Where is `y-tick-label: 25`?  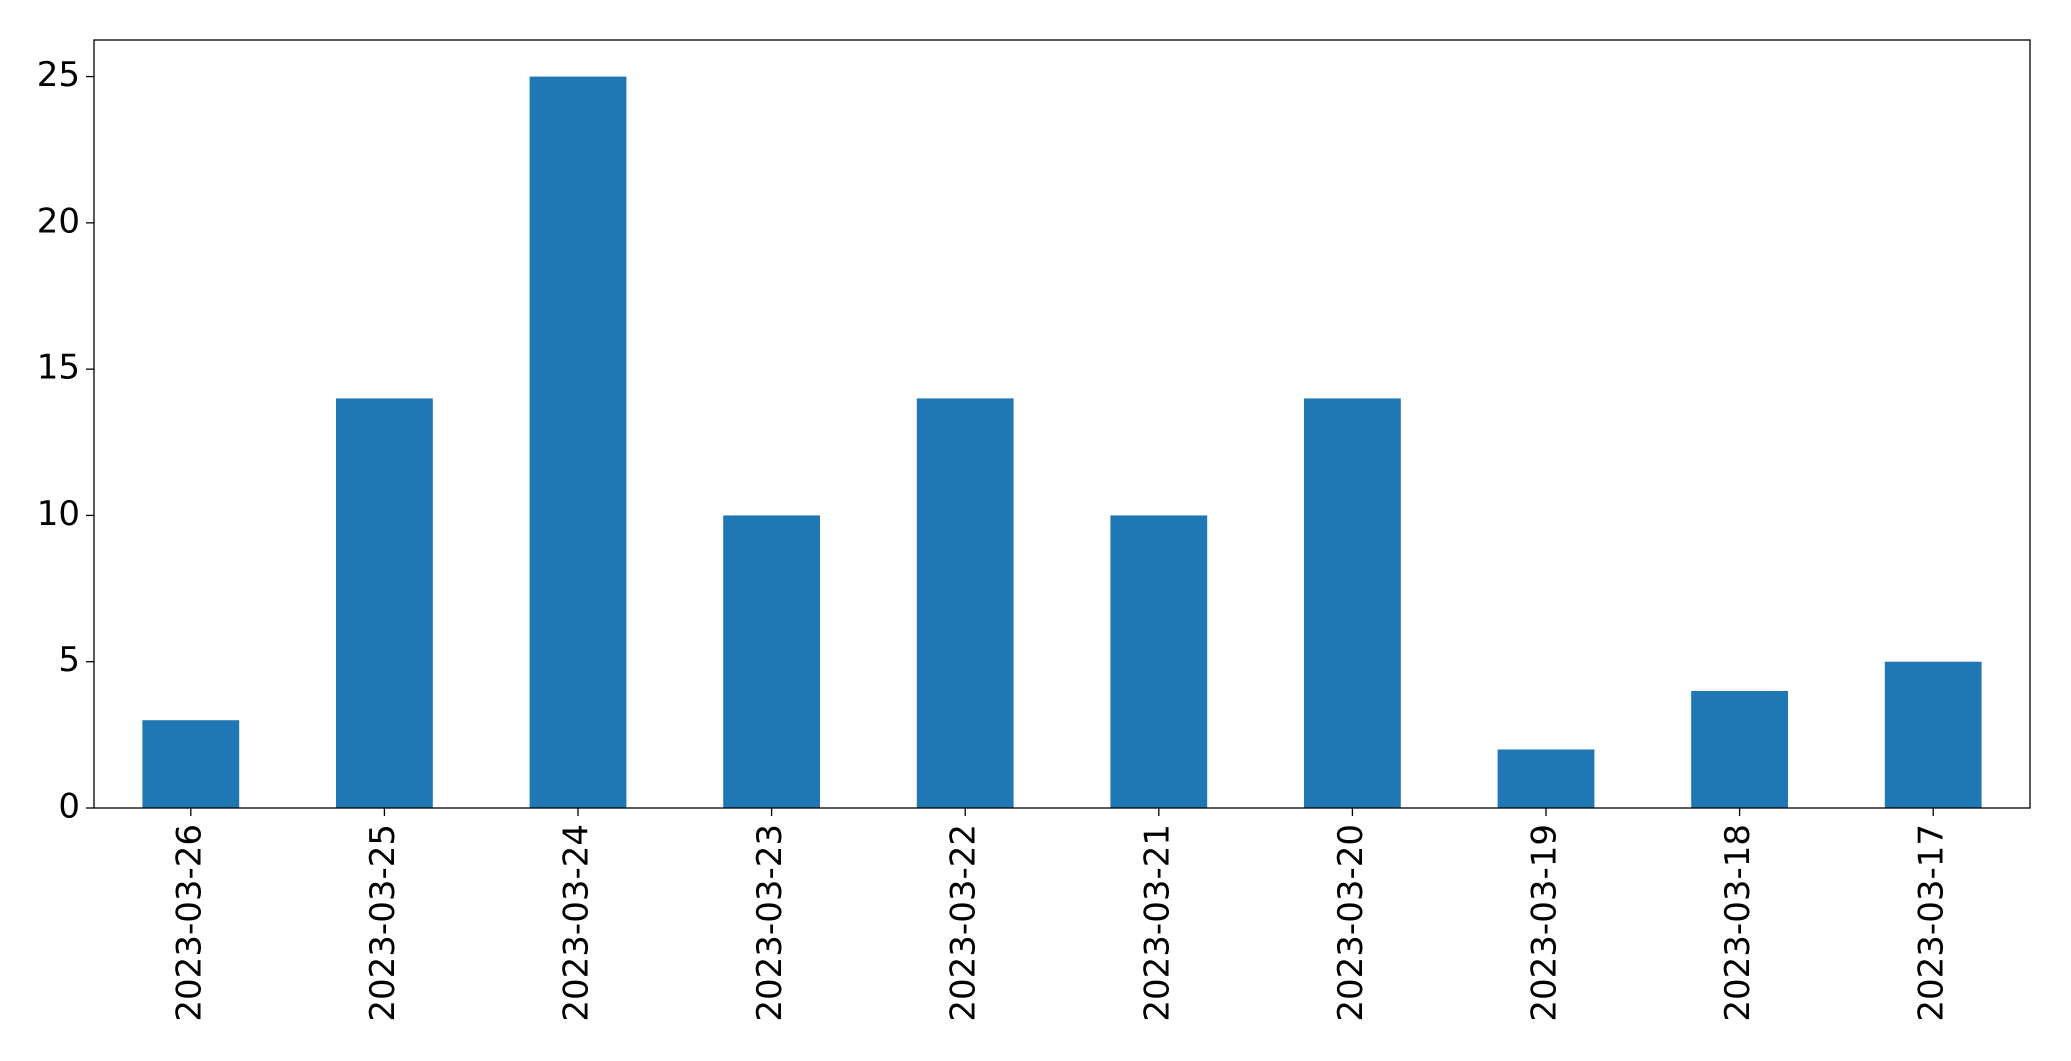 y-tick-label: 25 is located at coordinates (58, 75).